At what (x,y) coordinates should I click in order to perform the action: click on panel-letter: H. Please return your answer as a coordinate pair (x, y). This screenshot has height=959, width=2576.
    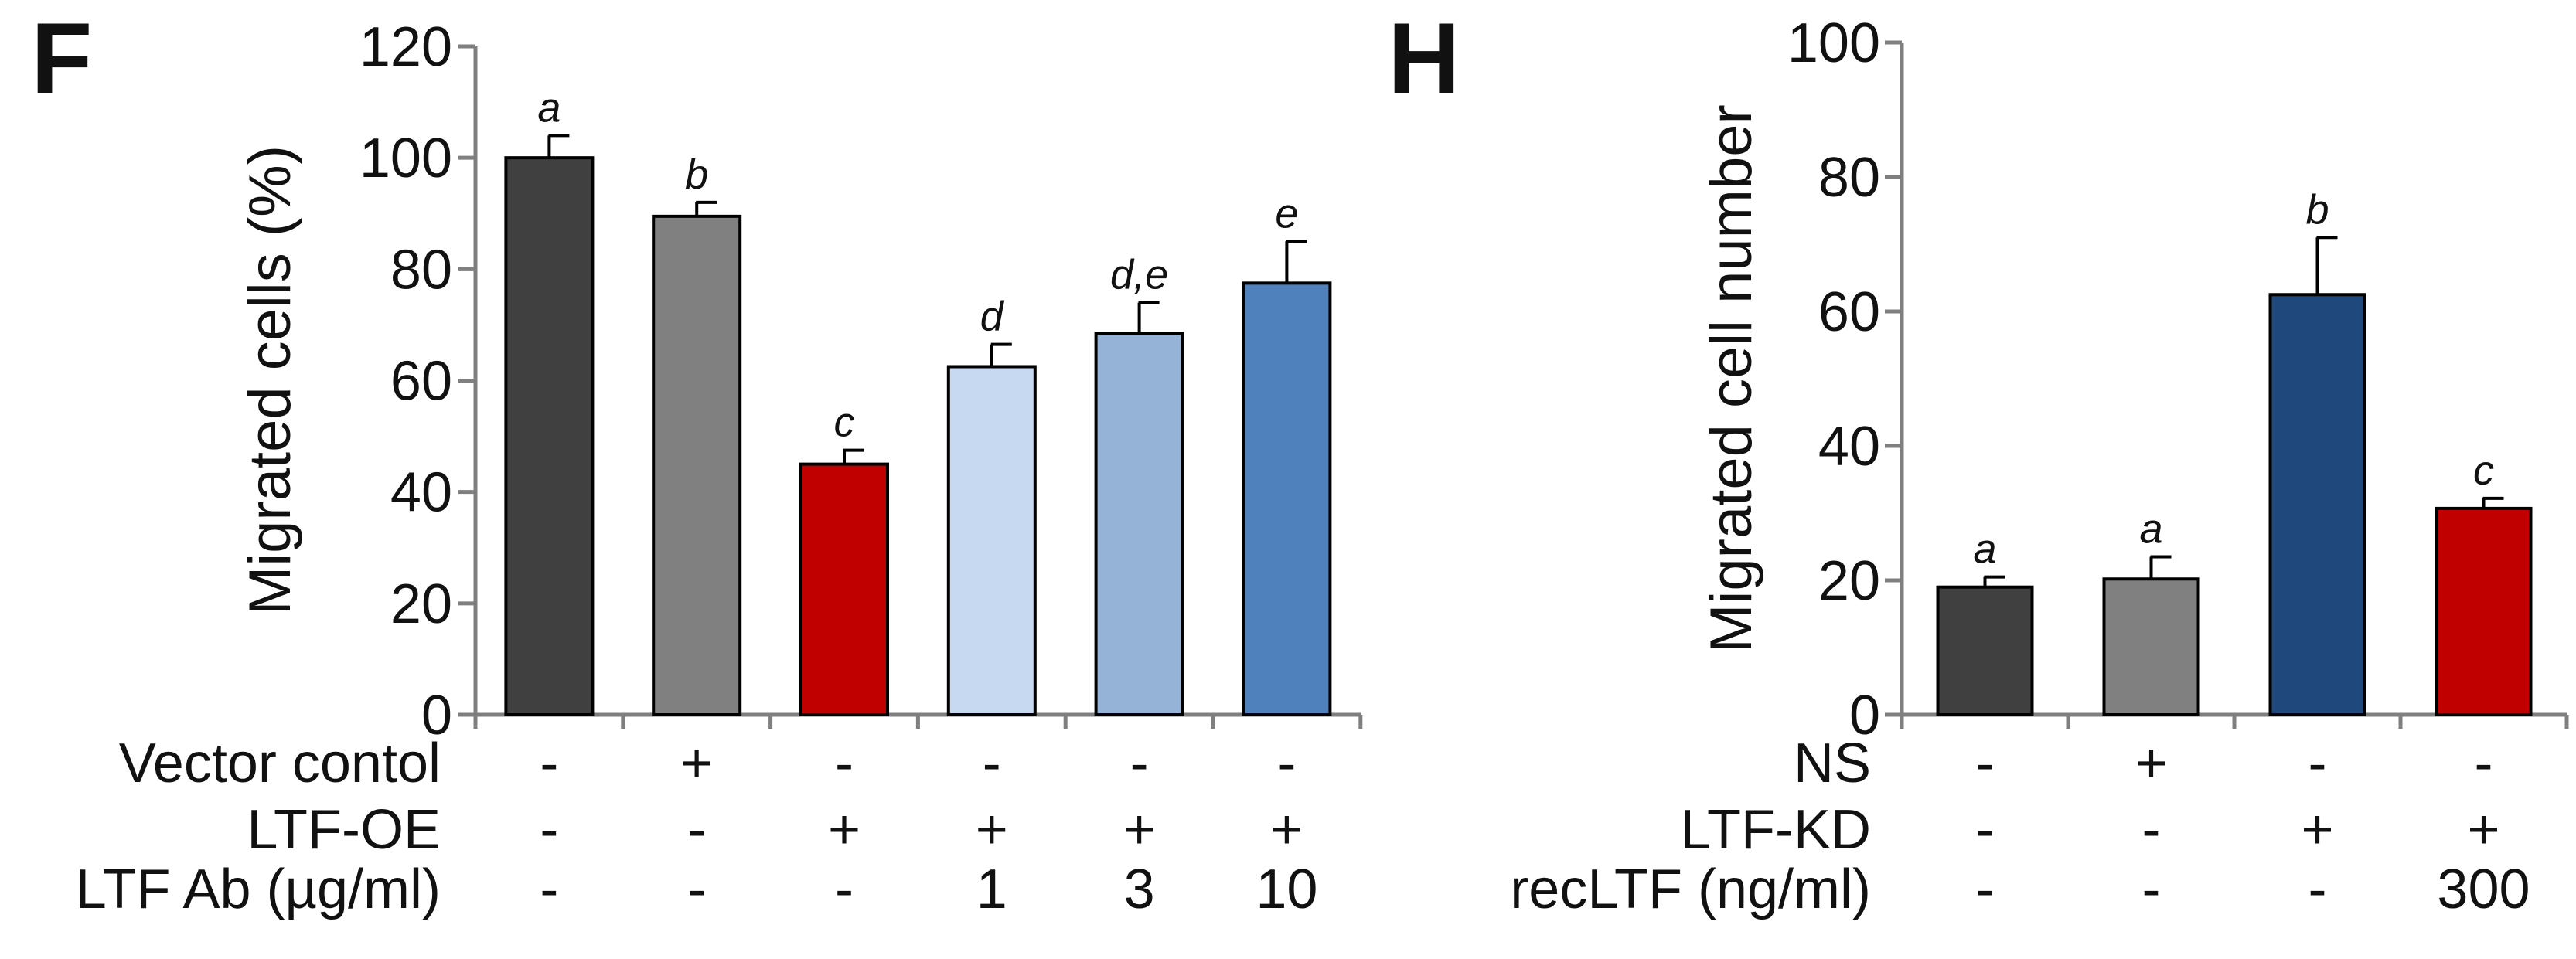
    Looking at the image, I should click on (1424, 58).